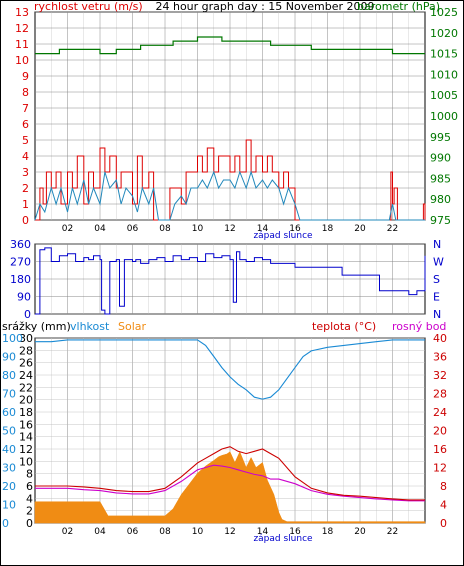 The image size is (464, 566). Describe the element at coordinates (9, 486) in the screenshot. I see `humidity-tick-label: 20` at that location.